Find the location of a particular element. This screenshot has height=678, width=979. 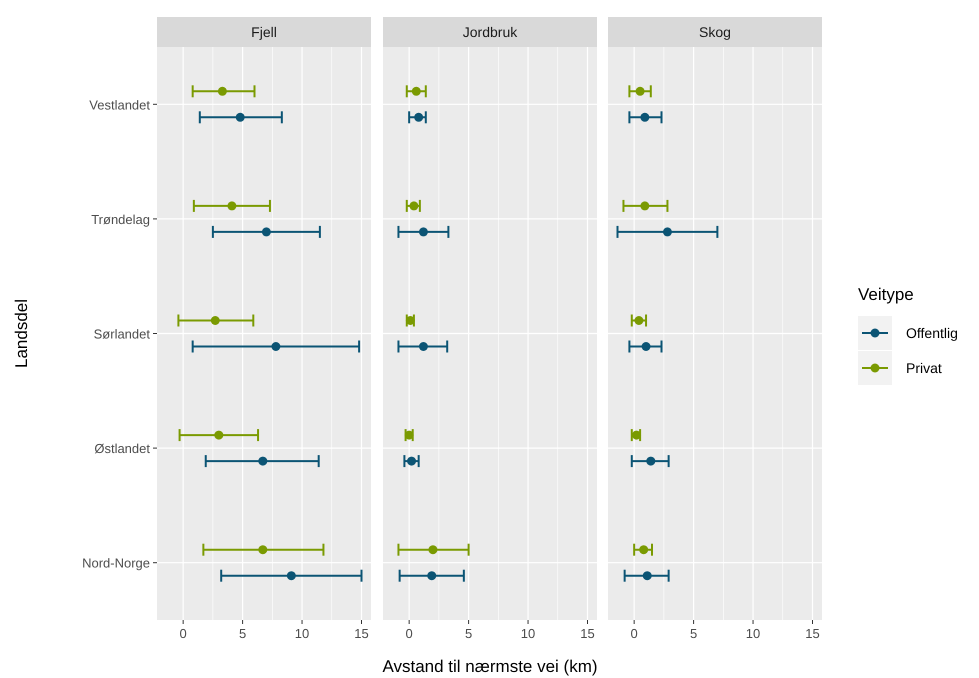

chart-title: Skog is located at coordinates (715, 32).